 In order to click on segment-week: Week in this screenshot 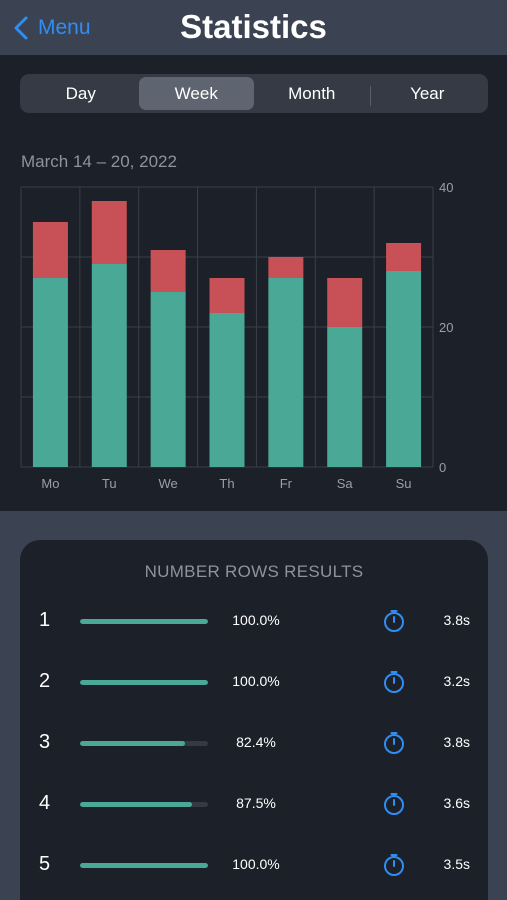, I will do `click(196, 93)`.